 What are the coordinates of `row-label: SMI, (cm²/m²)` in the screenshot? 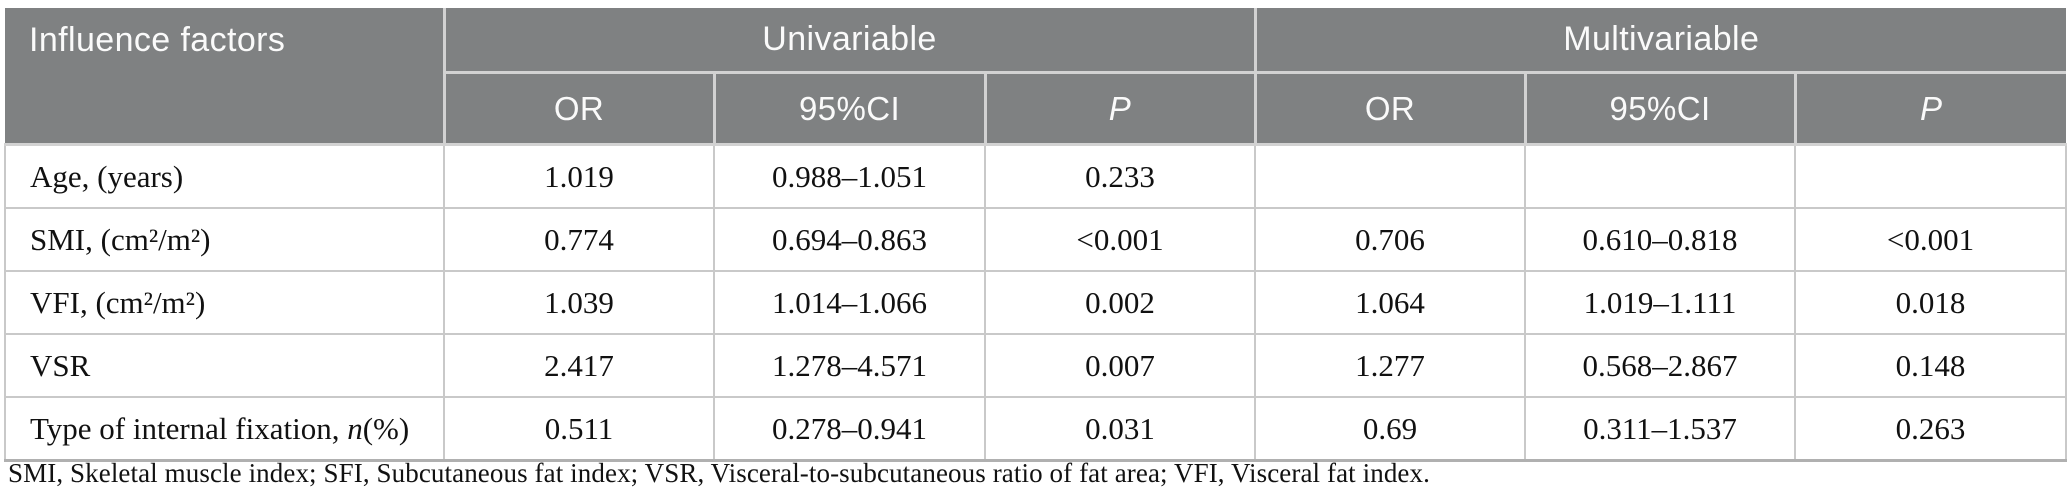 It's located at (224, 239).